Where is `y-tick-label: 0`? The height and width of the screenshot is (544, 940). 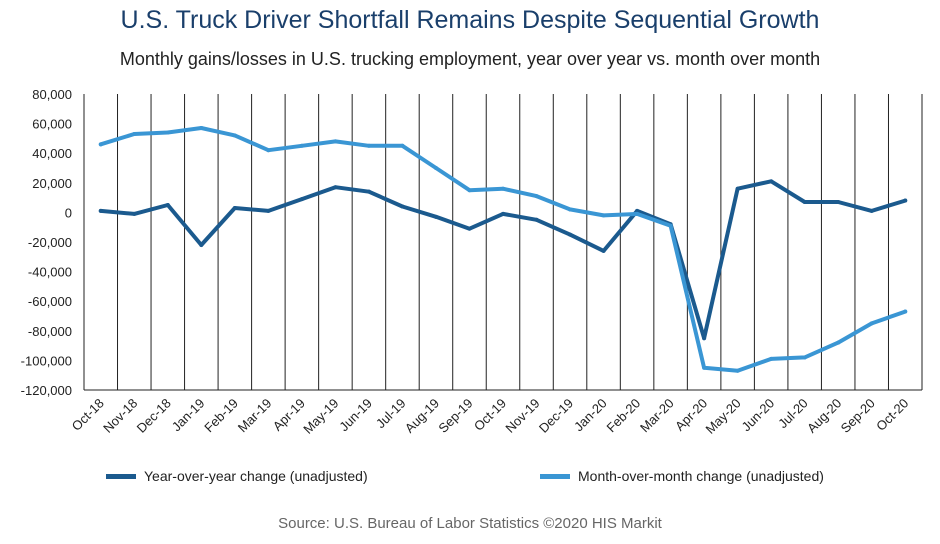
y-tick-label: 0 is located at coordinates (68, 212).